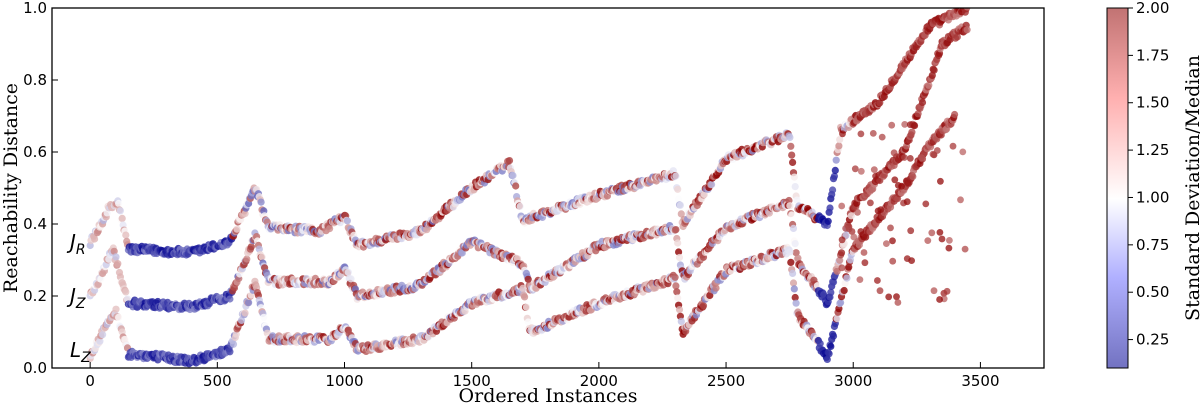  What do you see at coordinates (76, 244) in the screenshot?
I see `series-label: JR` at bounding box center [76, 244].